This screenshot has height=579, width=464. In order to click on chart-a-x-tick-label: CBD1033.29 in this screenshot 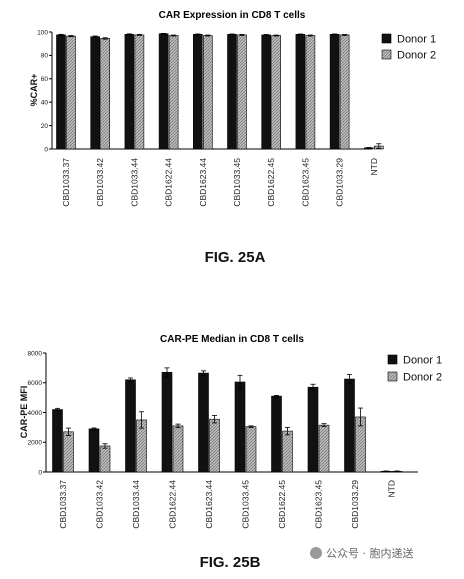, I will do `click(340, 182)`.